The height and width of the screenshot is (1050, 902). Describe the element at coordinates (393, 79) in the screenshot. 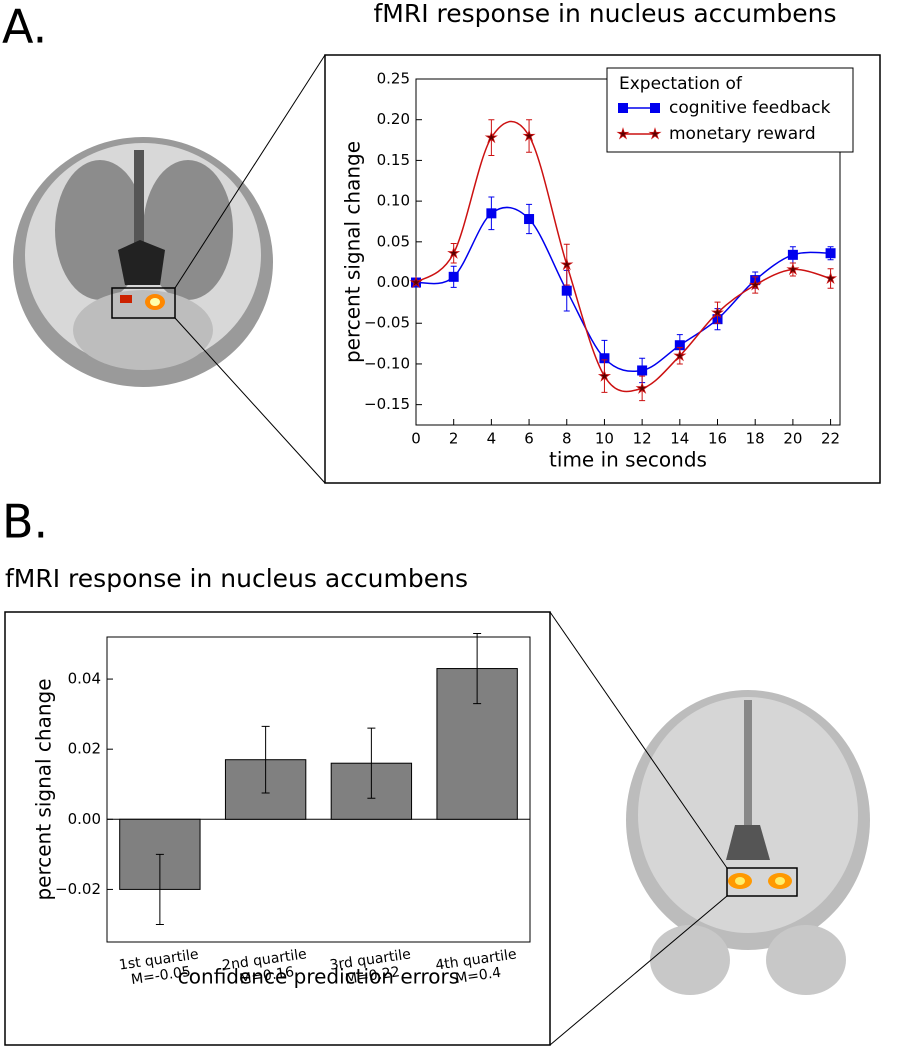

I see `y-tick-label: 0.25` at that location.